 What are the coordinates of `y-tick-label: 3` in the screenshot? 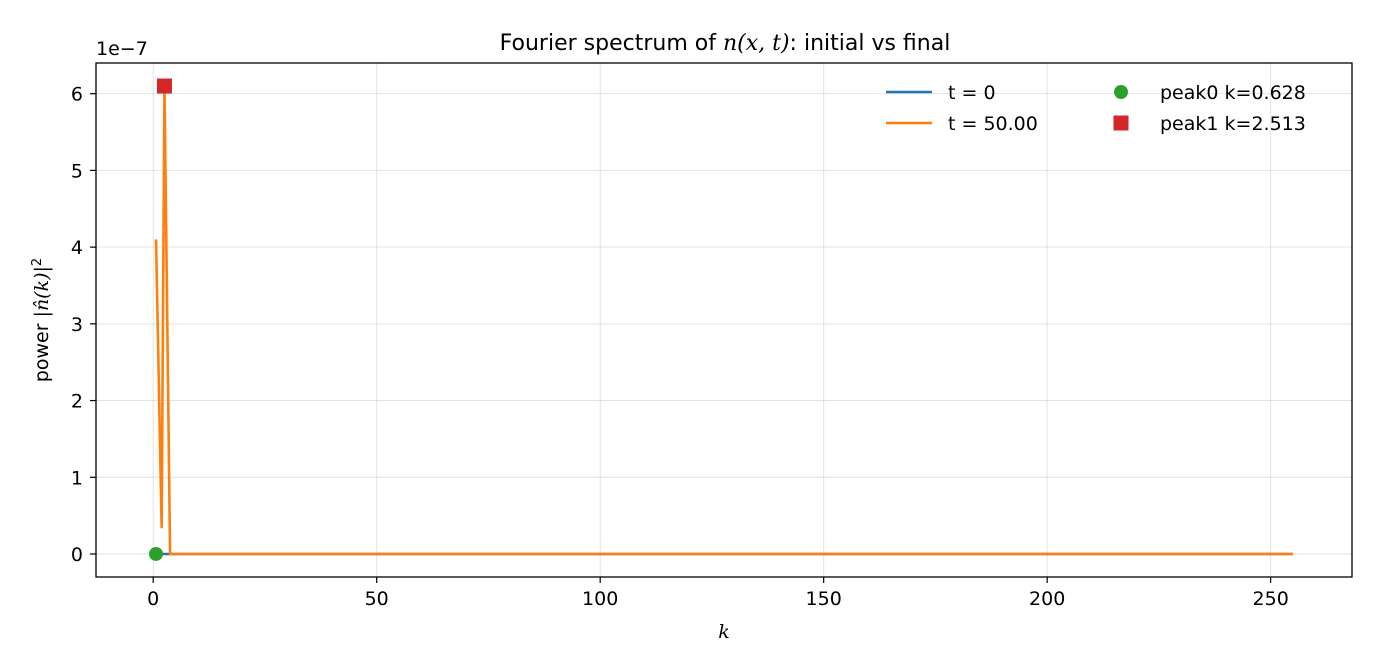 It's located at (77, 325).